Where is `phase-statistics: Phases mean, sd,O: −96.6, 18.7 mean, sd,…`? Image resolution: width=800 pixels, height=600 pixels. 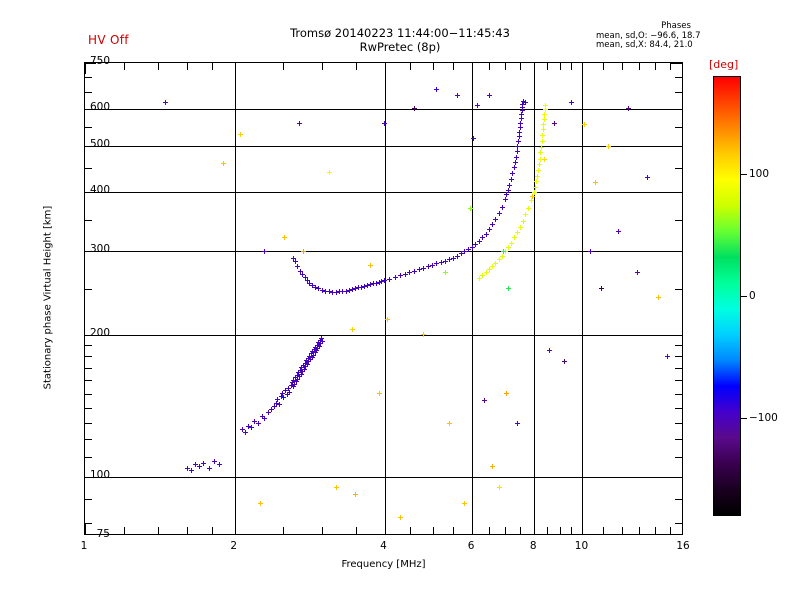
phase-statistics: Phases mean, sd,O: −96.6, 18.7 mean, sd,… is located at coordinates (676, 36).